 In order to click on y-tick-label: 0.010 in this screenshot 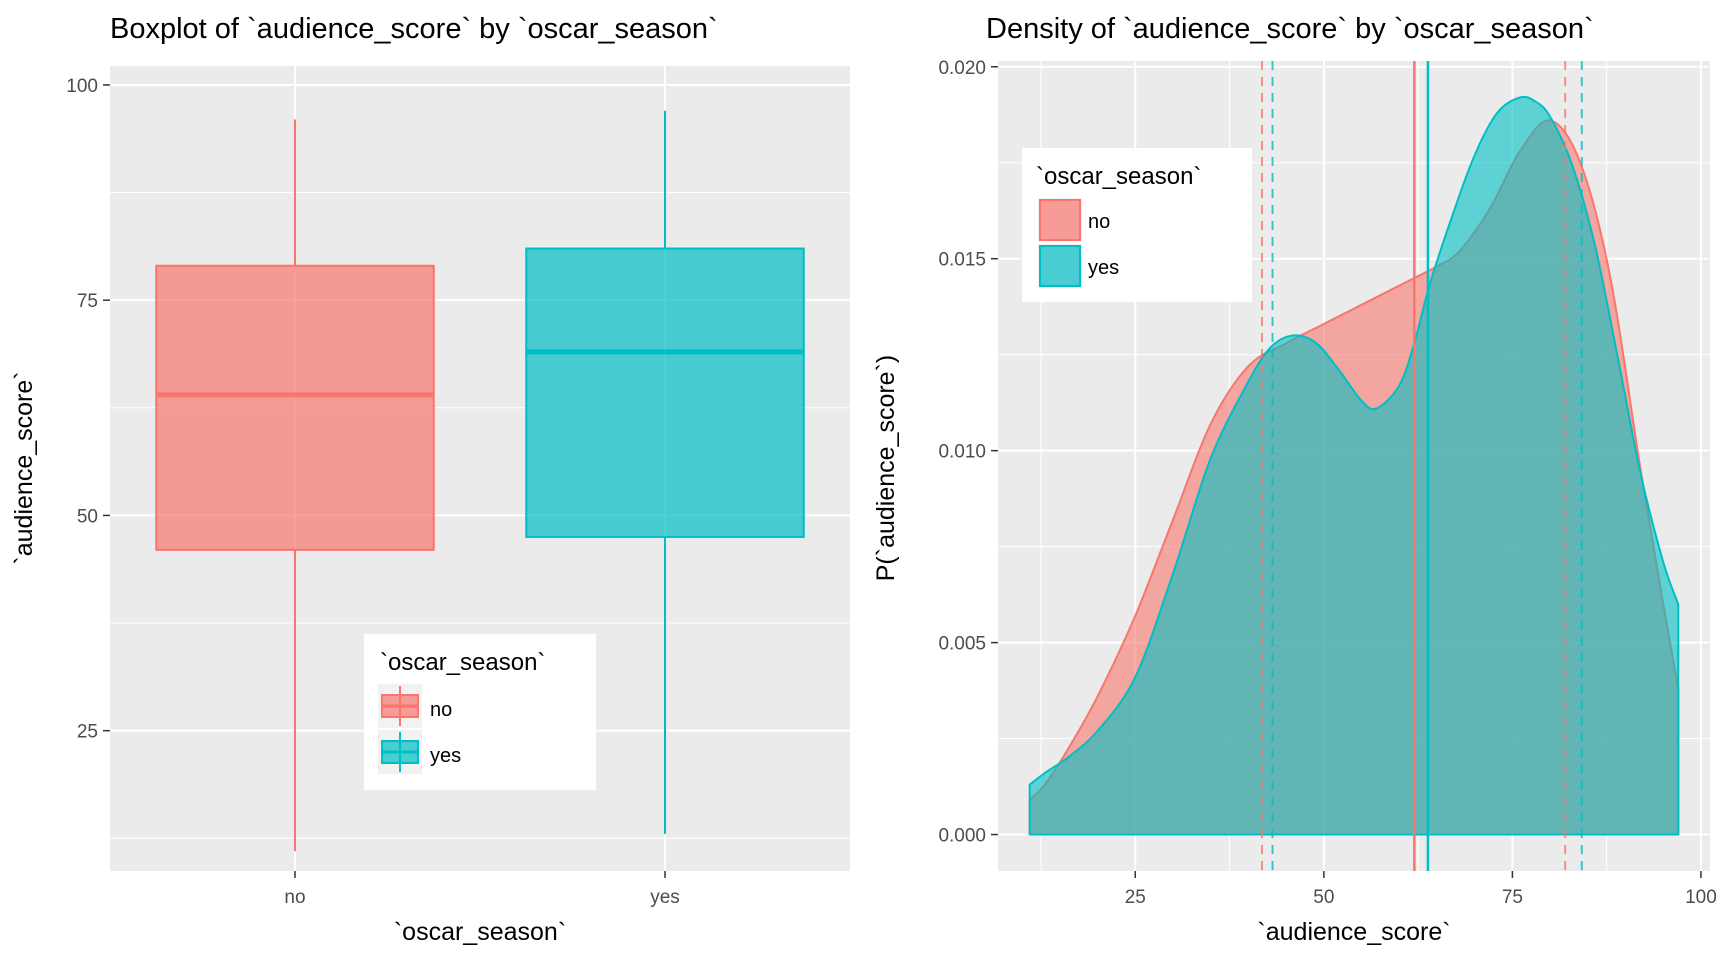, I will do `click(962, 452)`.